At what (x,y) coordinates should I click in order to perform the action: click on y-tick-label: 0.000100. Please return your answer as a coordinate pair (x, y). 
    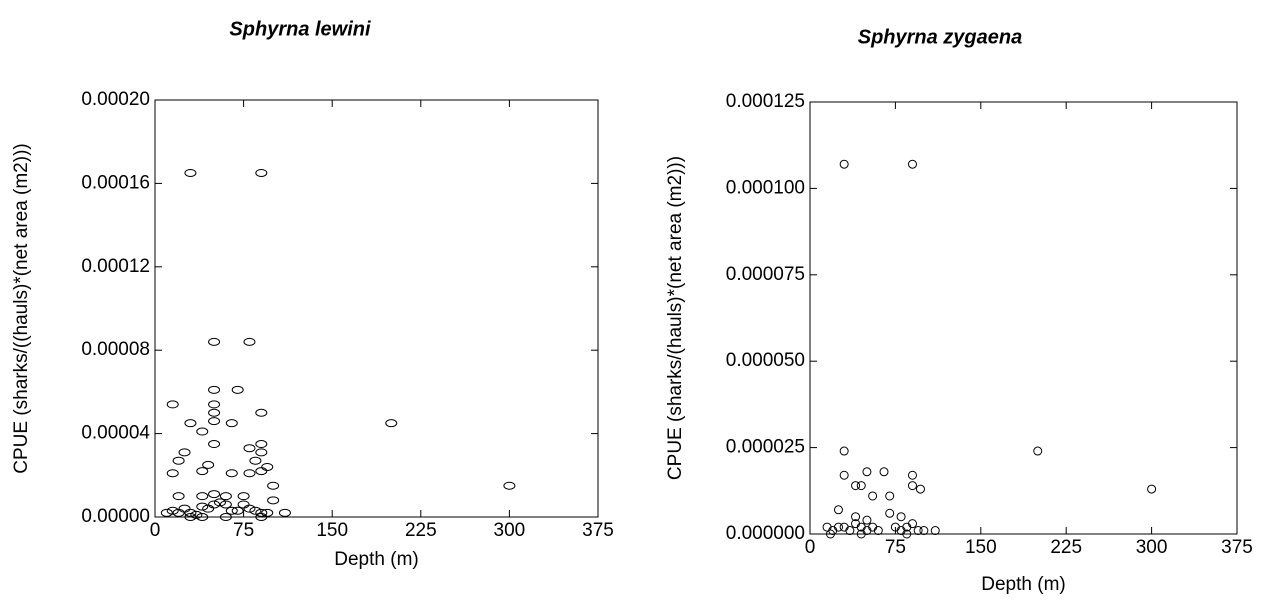
    Looking at the image, I should click on (765, 187).